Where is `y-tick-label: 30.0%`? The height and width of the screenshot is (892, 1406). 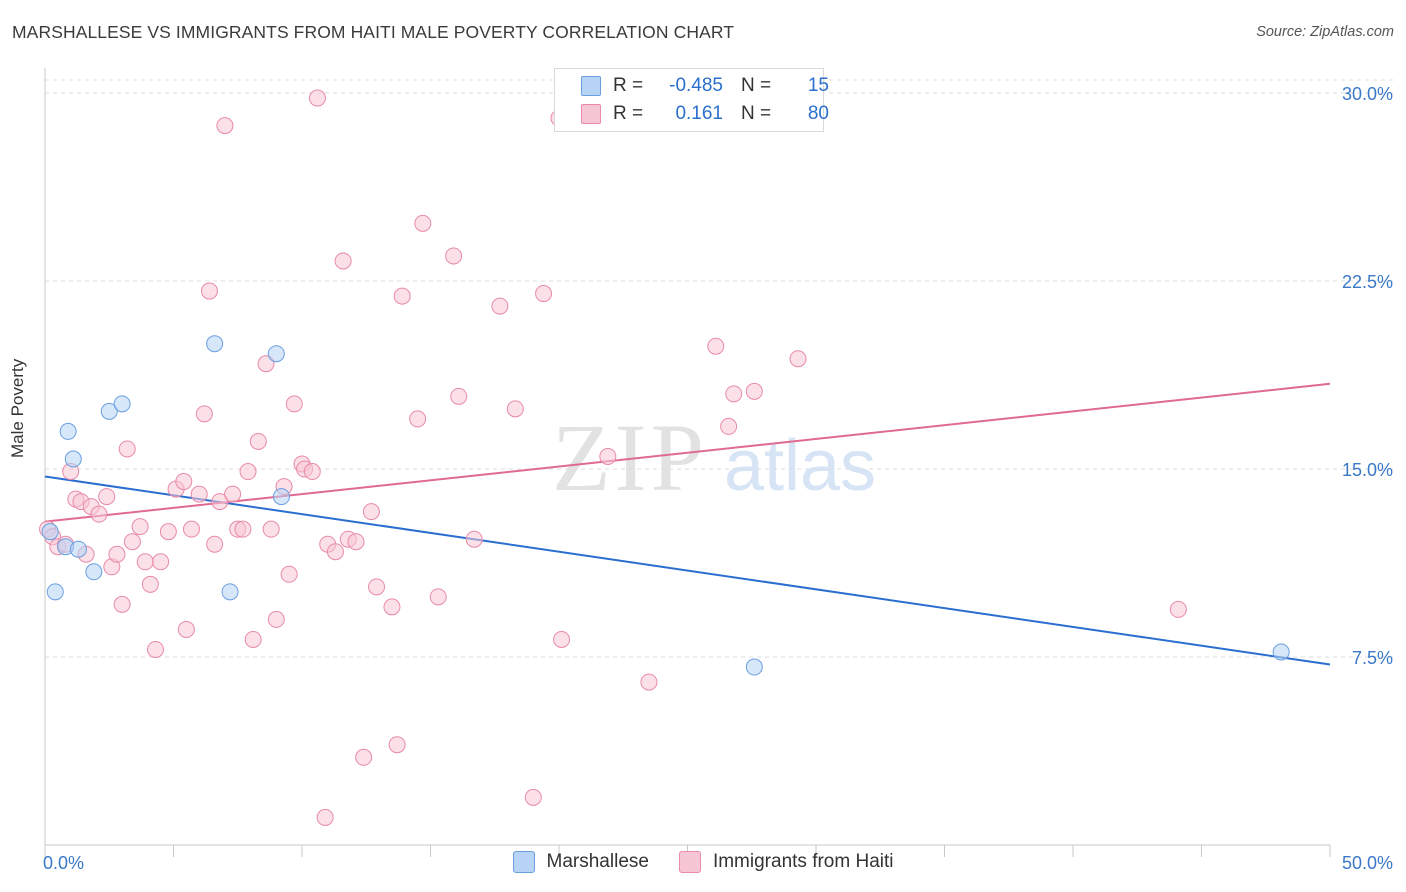
y-tick-label: 30.0% is located at coordinates (1367, 94).